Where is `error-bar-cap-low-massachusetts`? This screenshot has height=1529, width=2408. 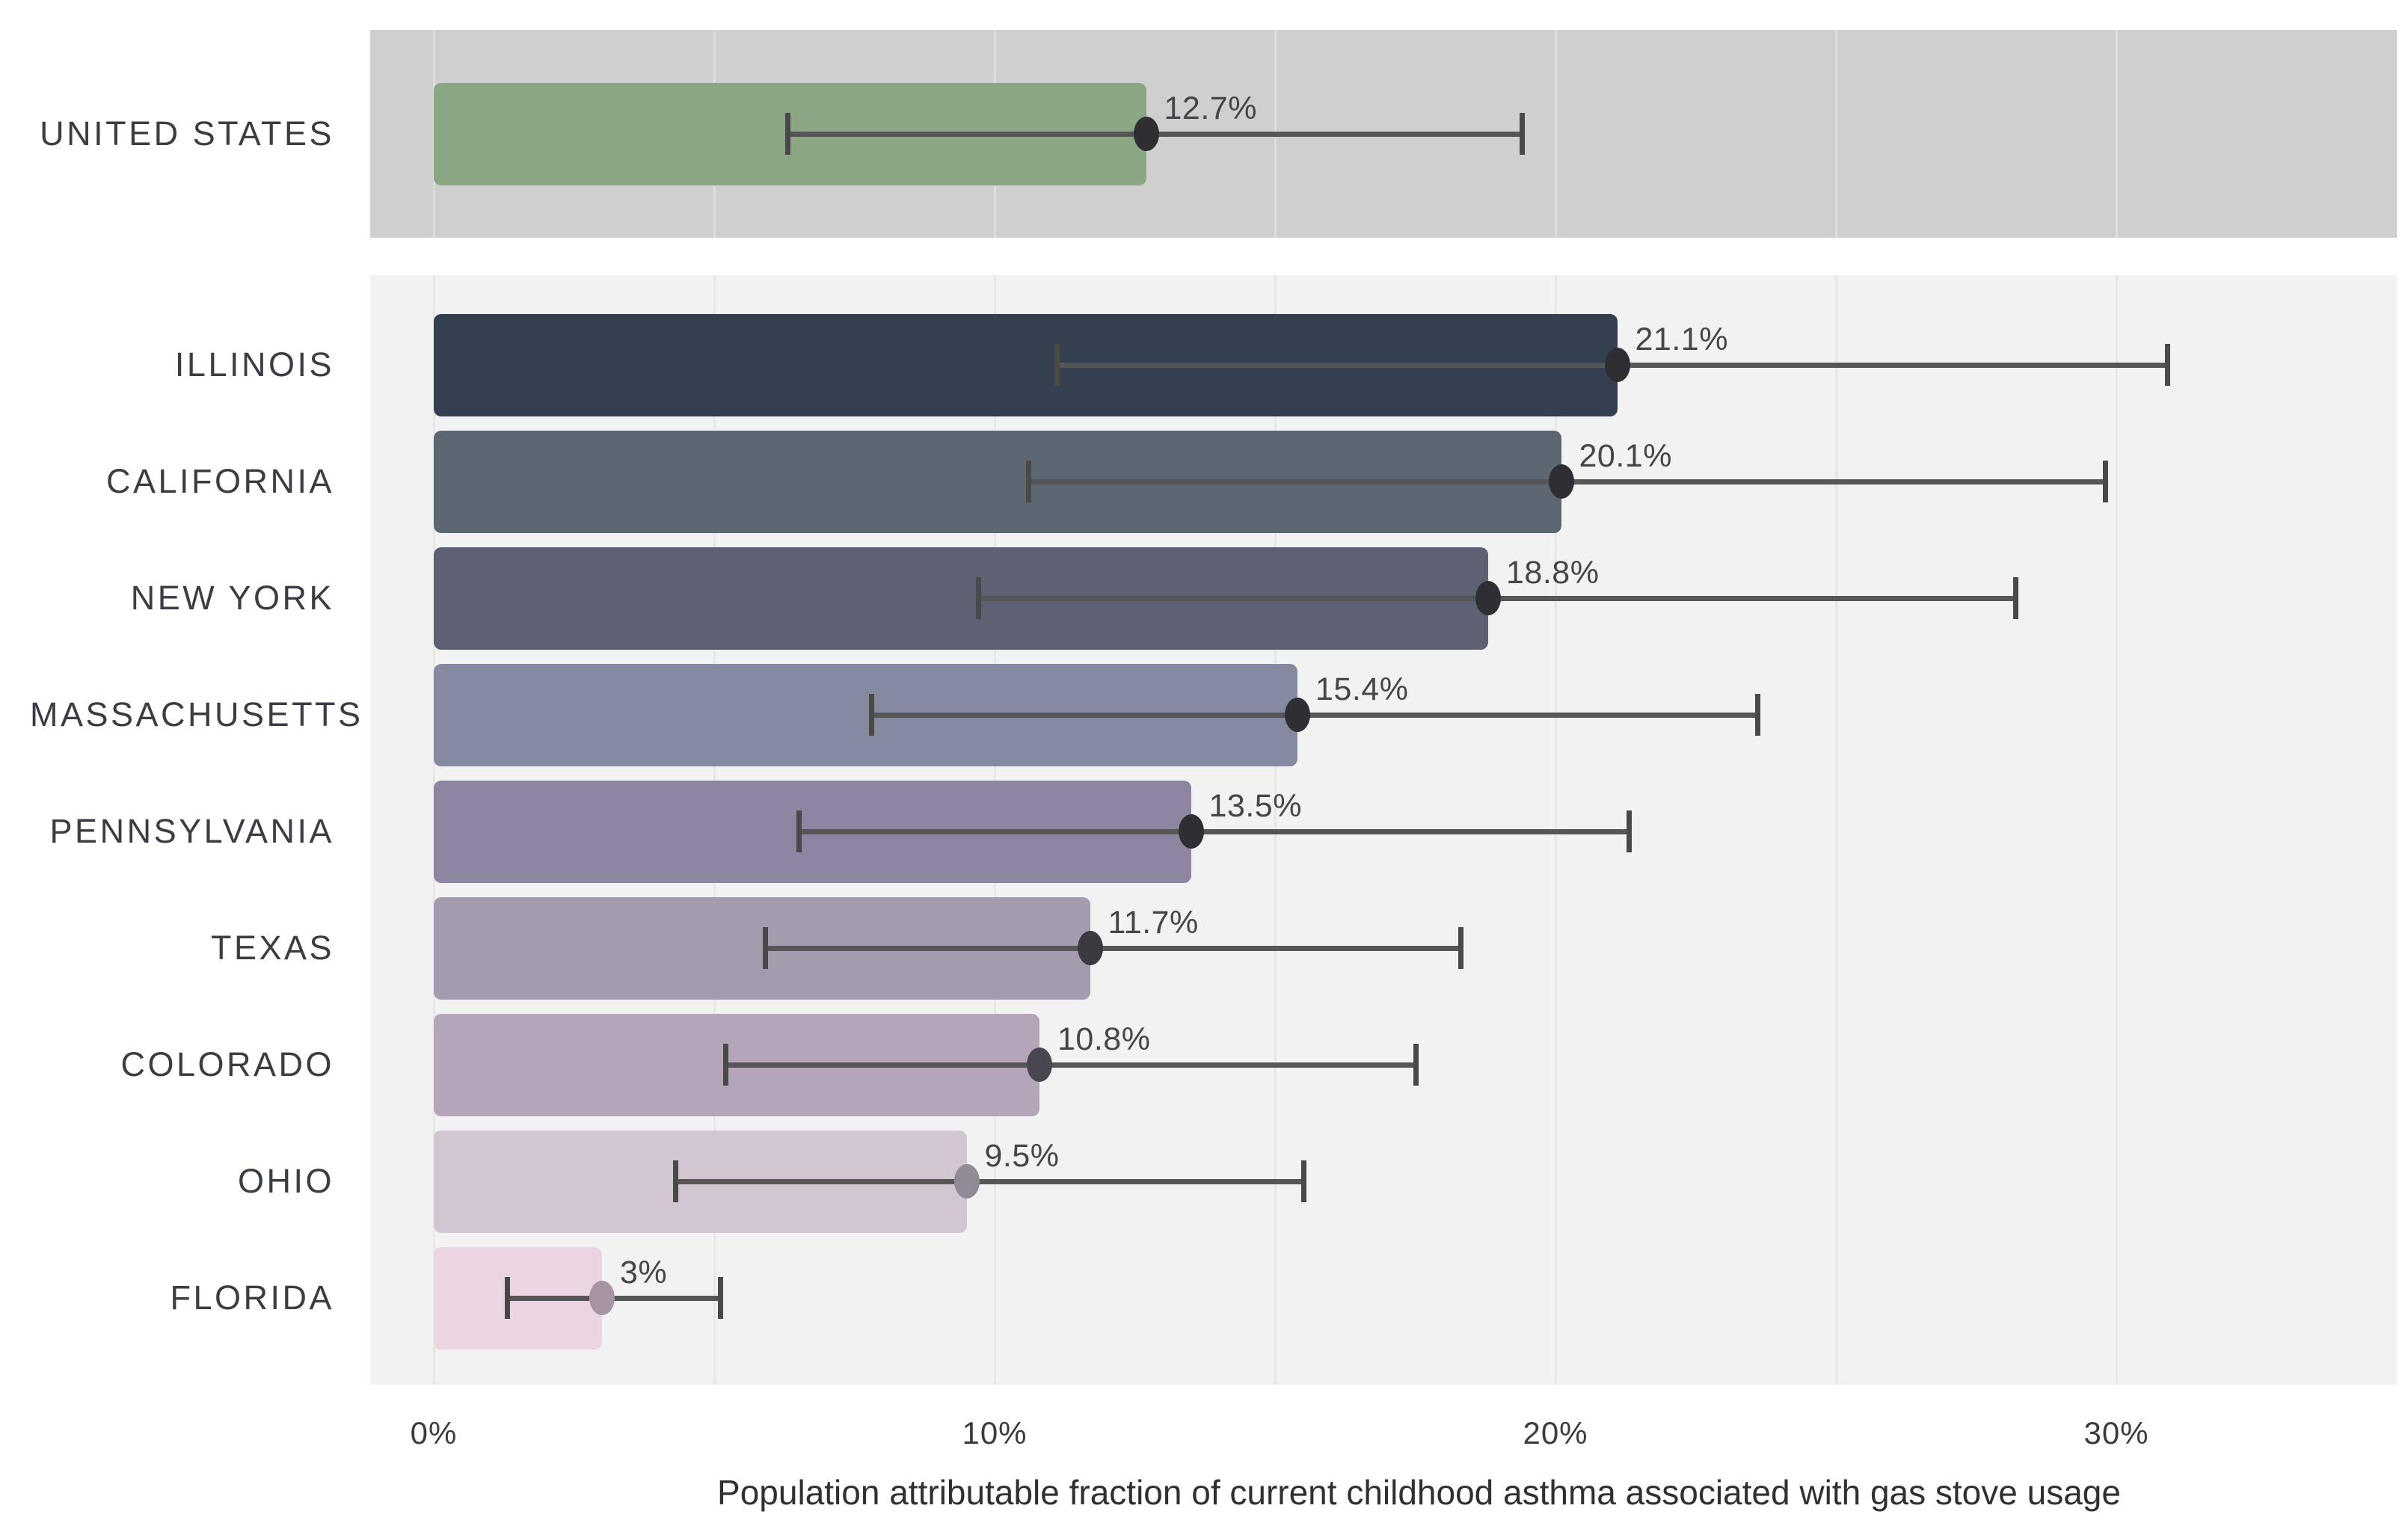
error-bar-cap-low-massachusetts is located at coordinates (871, 715).